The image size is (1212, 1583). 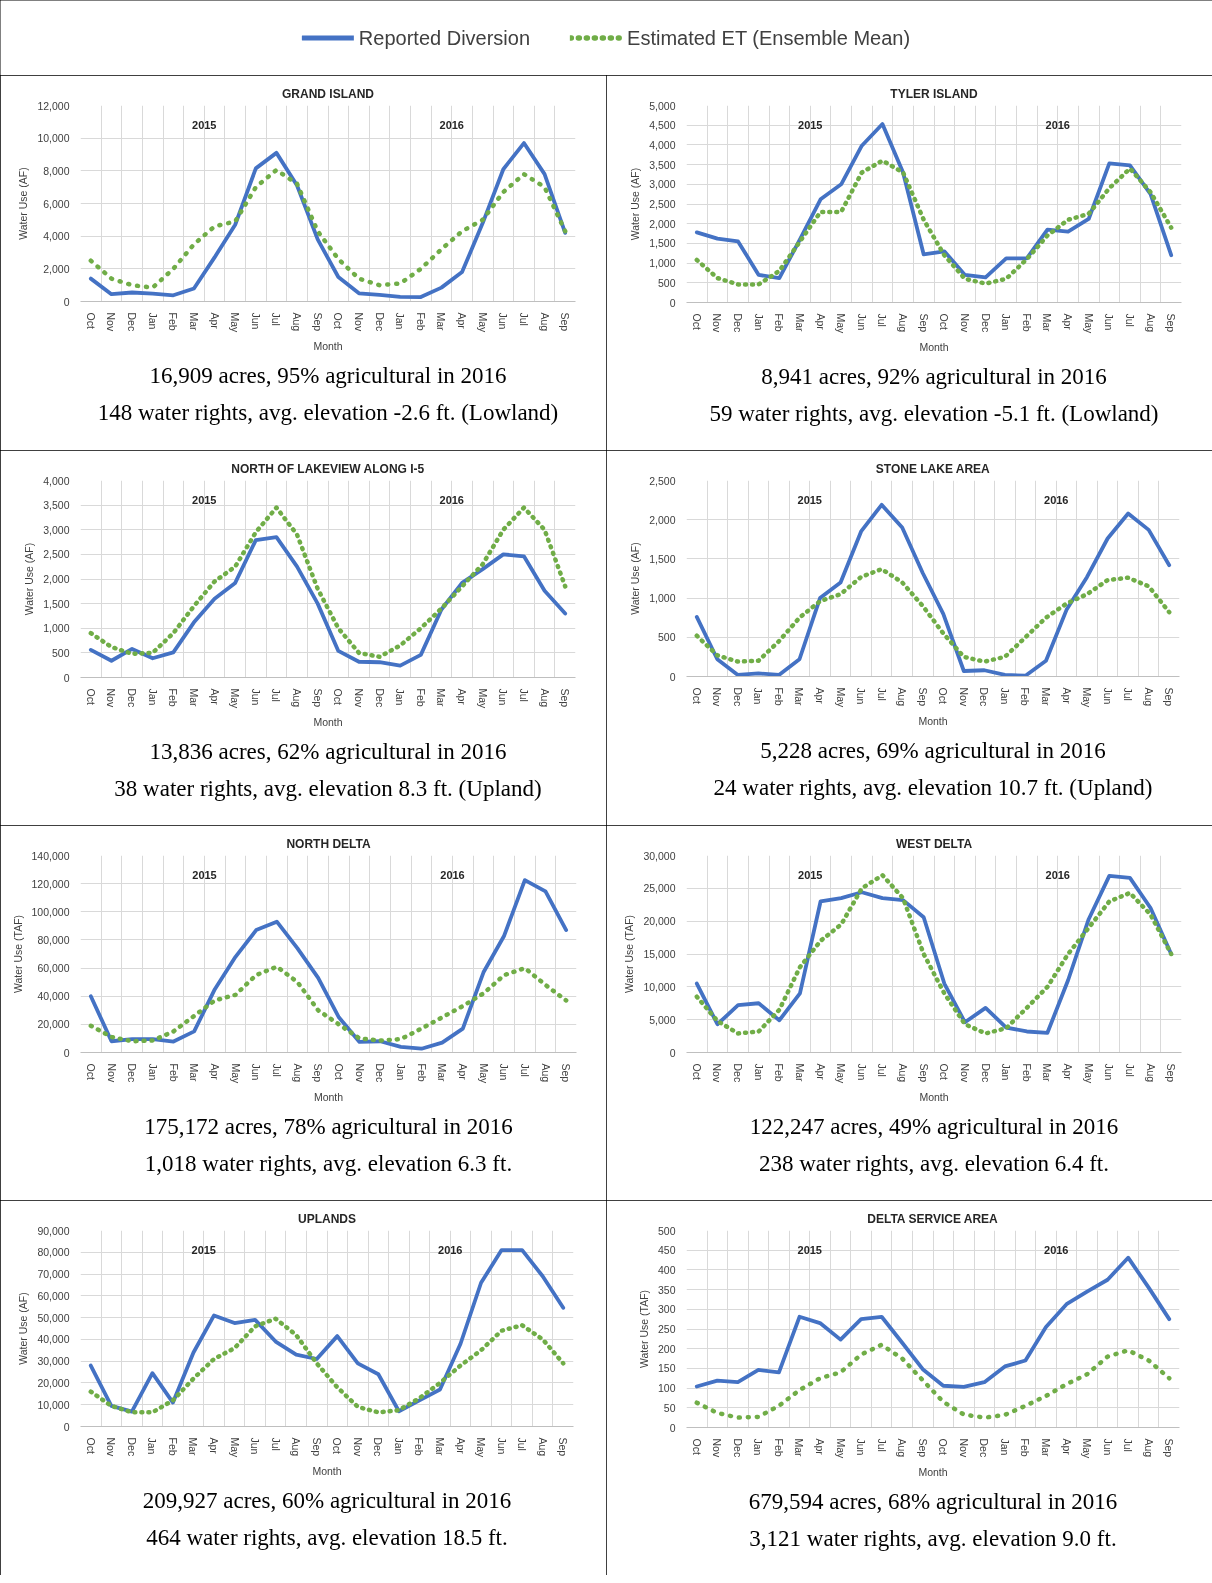 I want to click on y-tick-label: 20,000, so click(x=53, y=1382).